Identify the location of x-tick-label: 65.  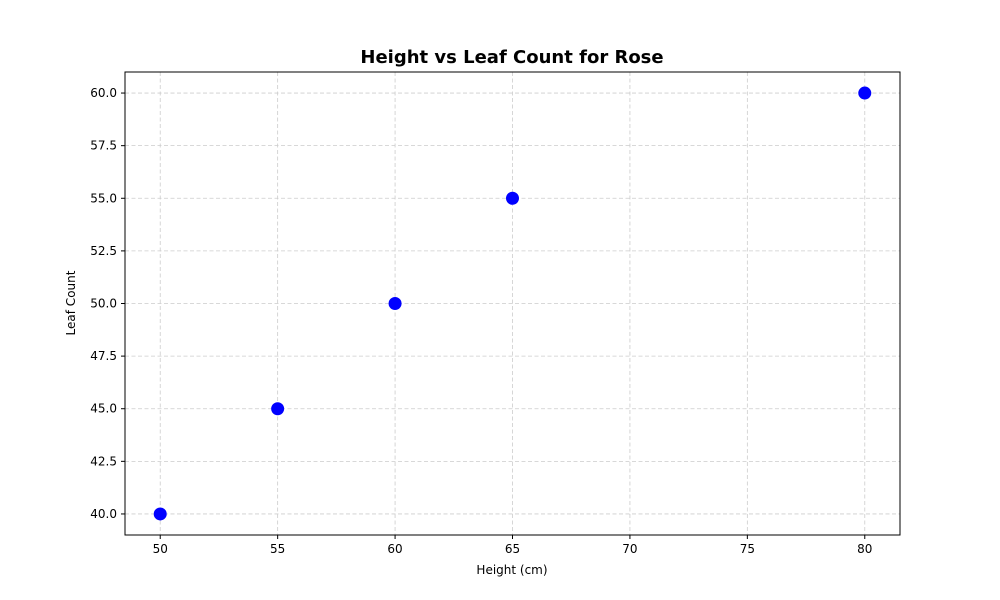
(512, 549).